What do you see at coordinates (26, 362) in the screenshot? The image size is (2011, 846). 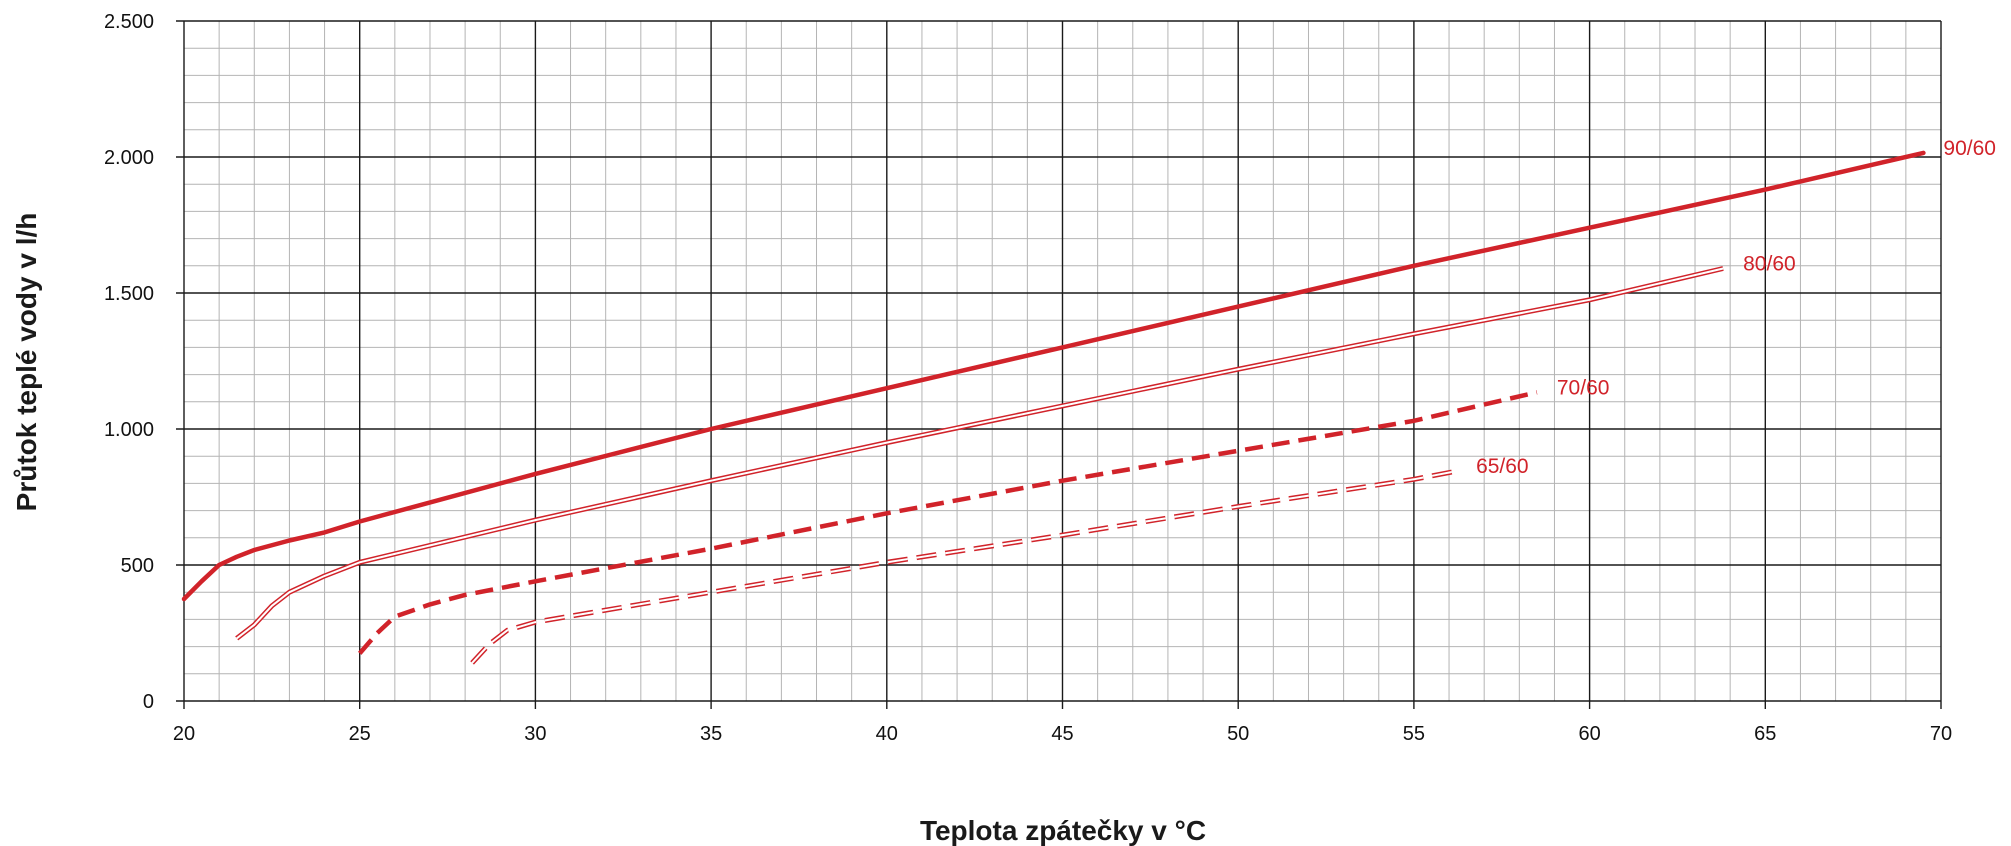 I see `y-axis-title: Průtok teplé vody v l/h` at bounding box center [26, 362].